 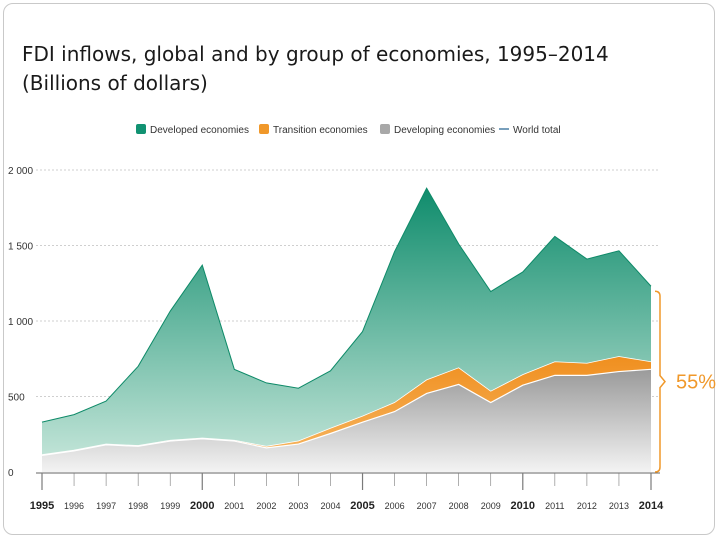 What do you see at coordinates (385, 129) in the screenshot?
I see `legend-swatch-developing-economies` at bounding box center [385, 129].